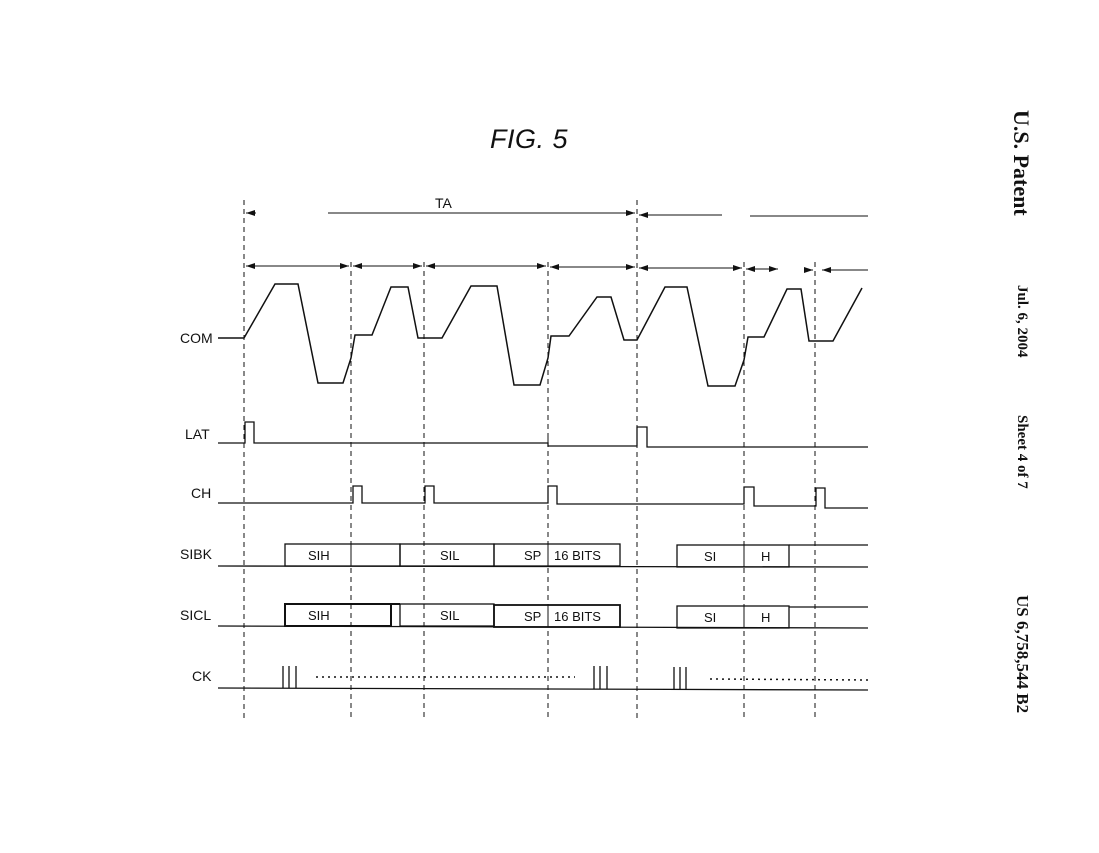 This screenshot has width=1099, height=853. What do you see at coordinates (765, 617) in the screenshot?
I see `sicl-field-h: H` at bounding box center [765, 617].